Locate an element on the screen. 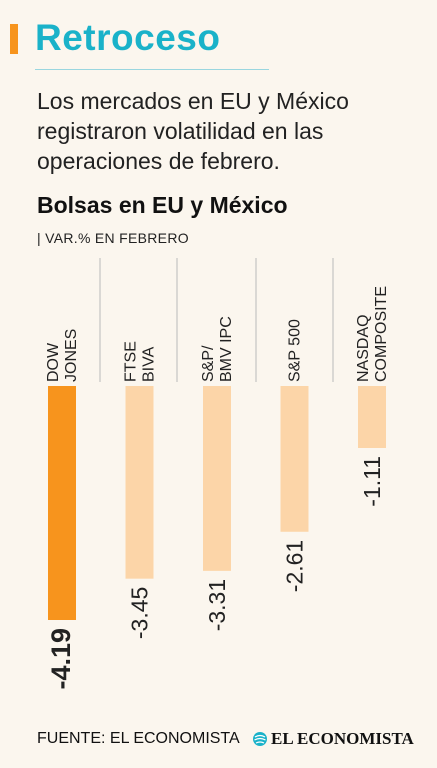 Image resolution: width=437 pixels, height=768 pixels. category-label: S&P/BMV IPC is located at coordinates (217, 349).